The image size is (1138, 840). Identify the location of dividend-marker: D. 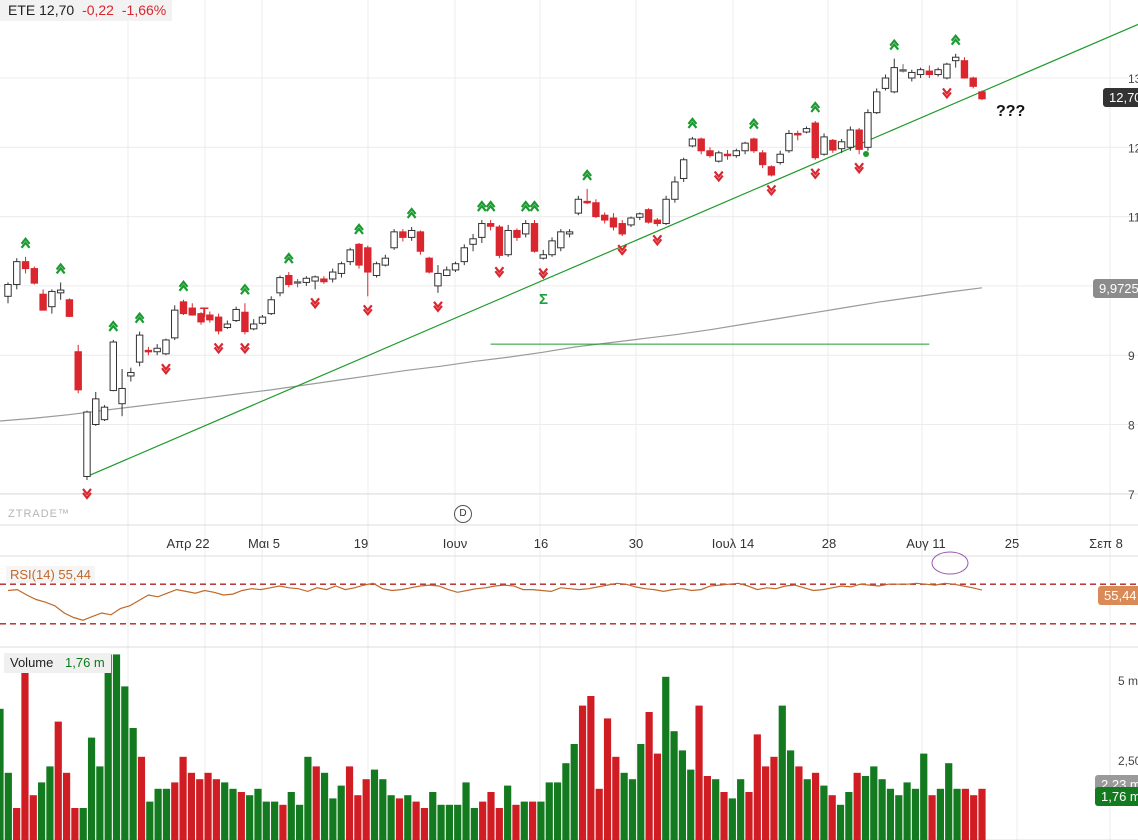
(463, 514).